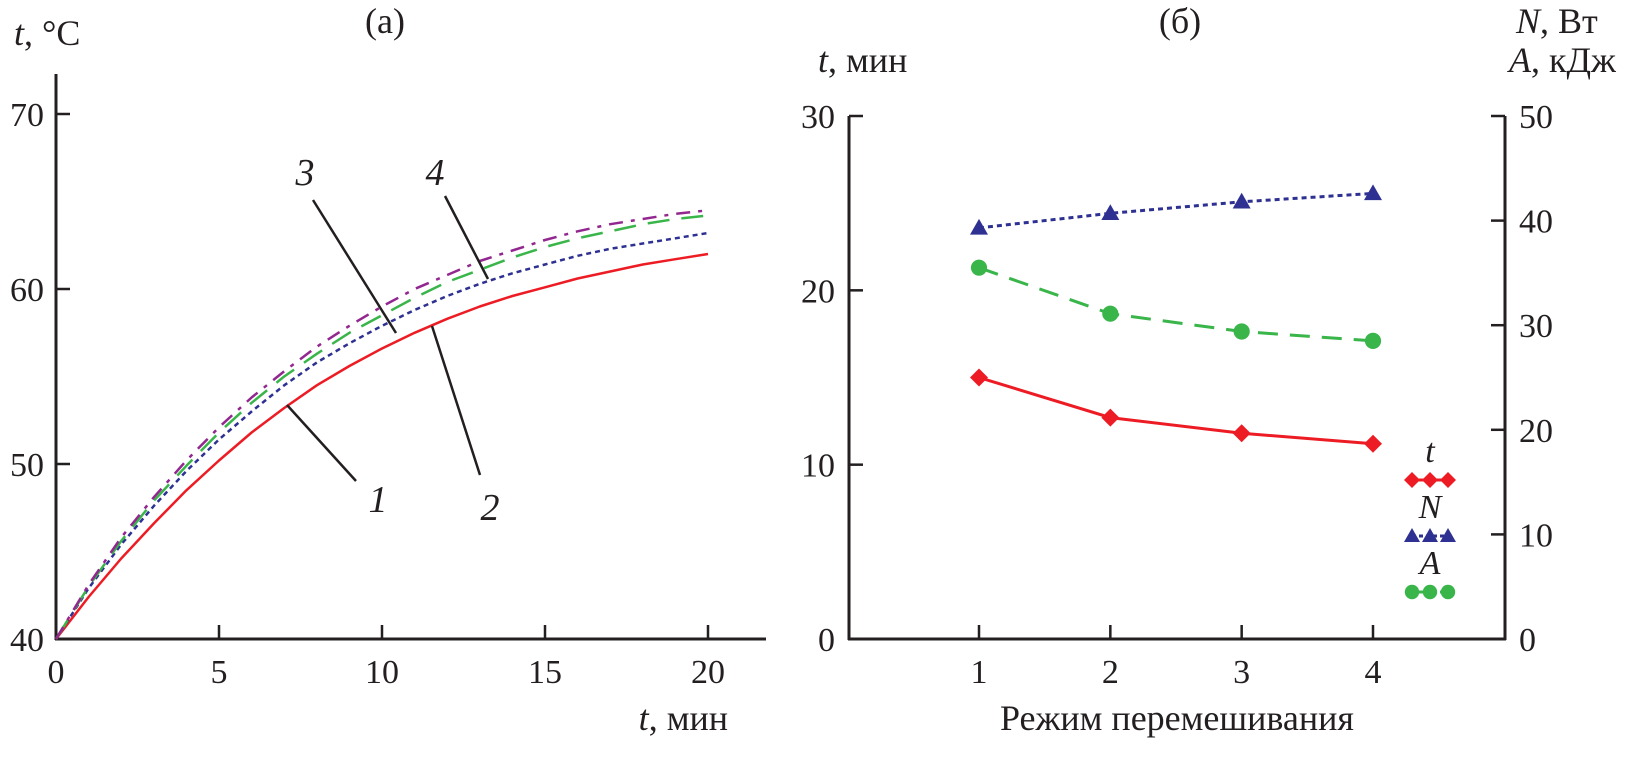 The width and height of the screenshot is (1638, 775). I want to click on legend: tNA, so click(1430, 516).